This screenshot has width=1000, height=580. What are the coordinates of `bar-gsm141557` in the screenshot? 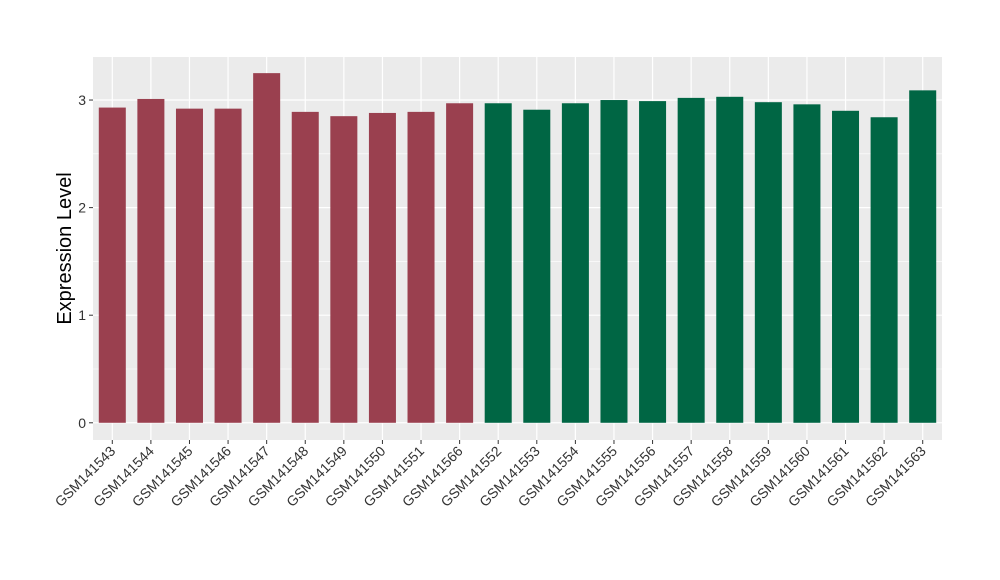 It's located at (691, 260).